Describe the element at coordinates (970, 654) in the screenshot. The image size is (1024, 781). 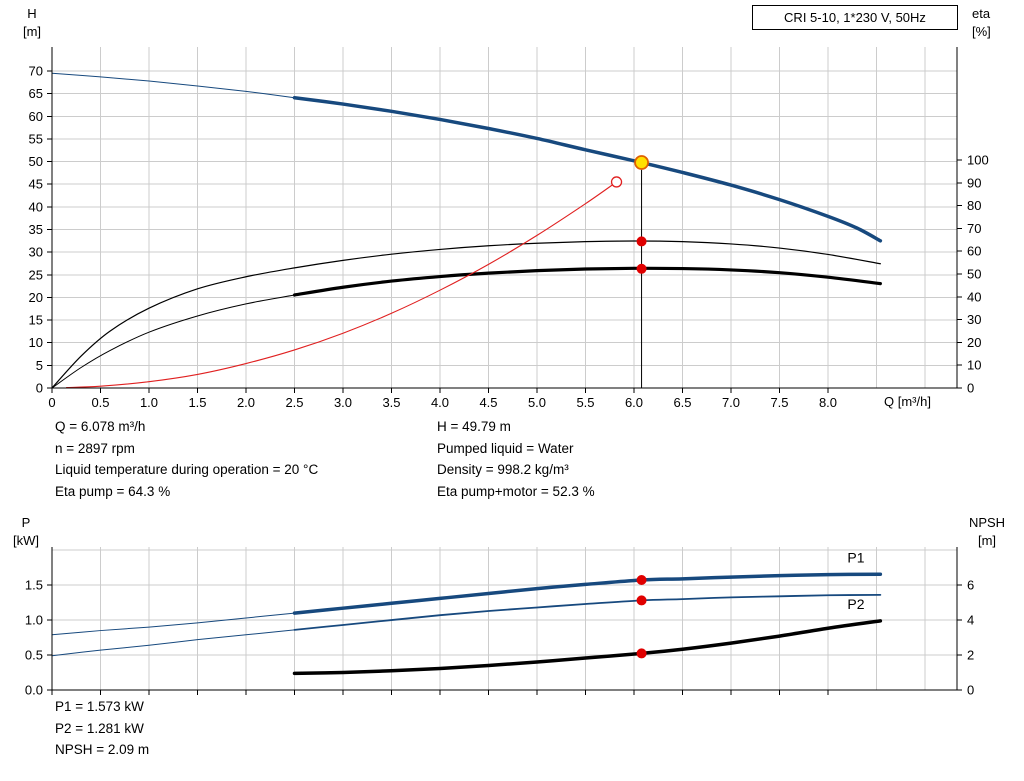
I see `y-right-tick-label: 2` at that location.